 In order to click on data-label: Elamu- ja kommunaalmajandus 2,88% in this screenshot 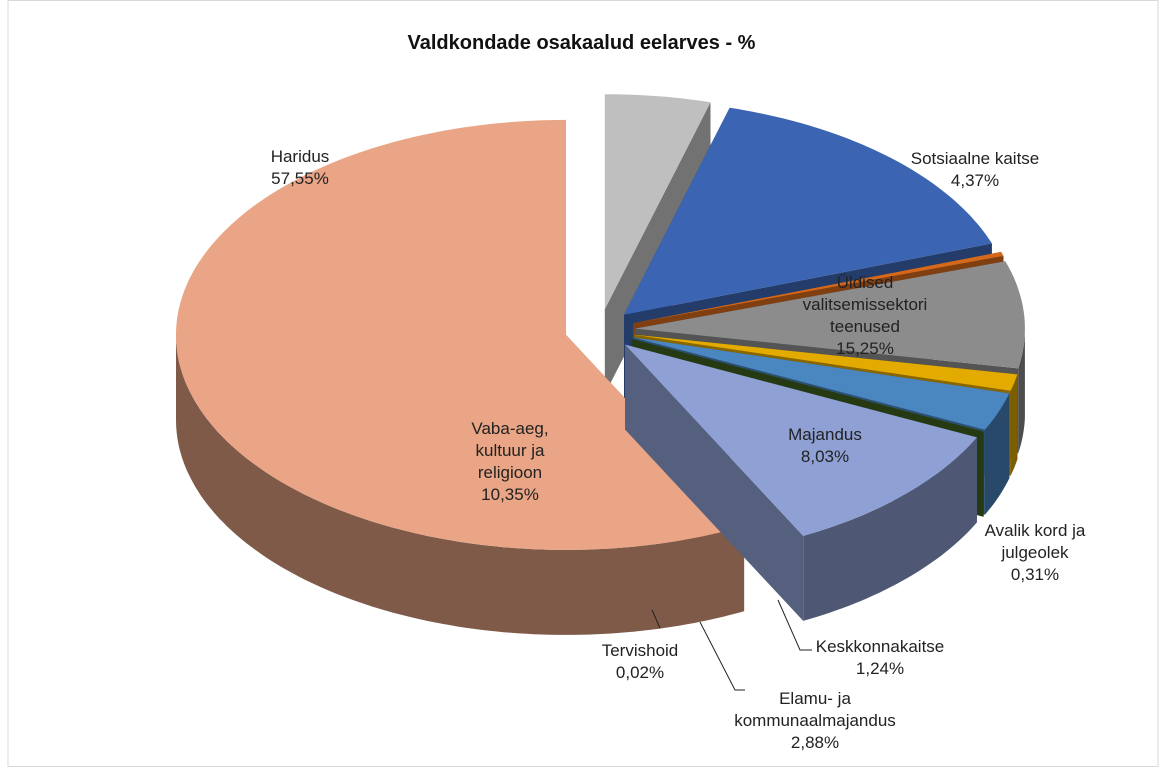, I will do `click(815, 721)`.